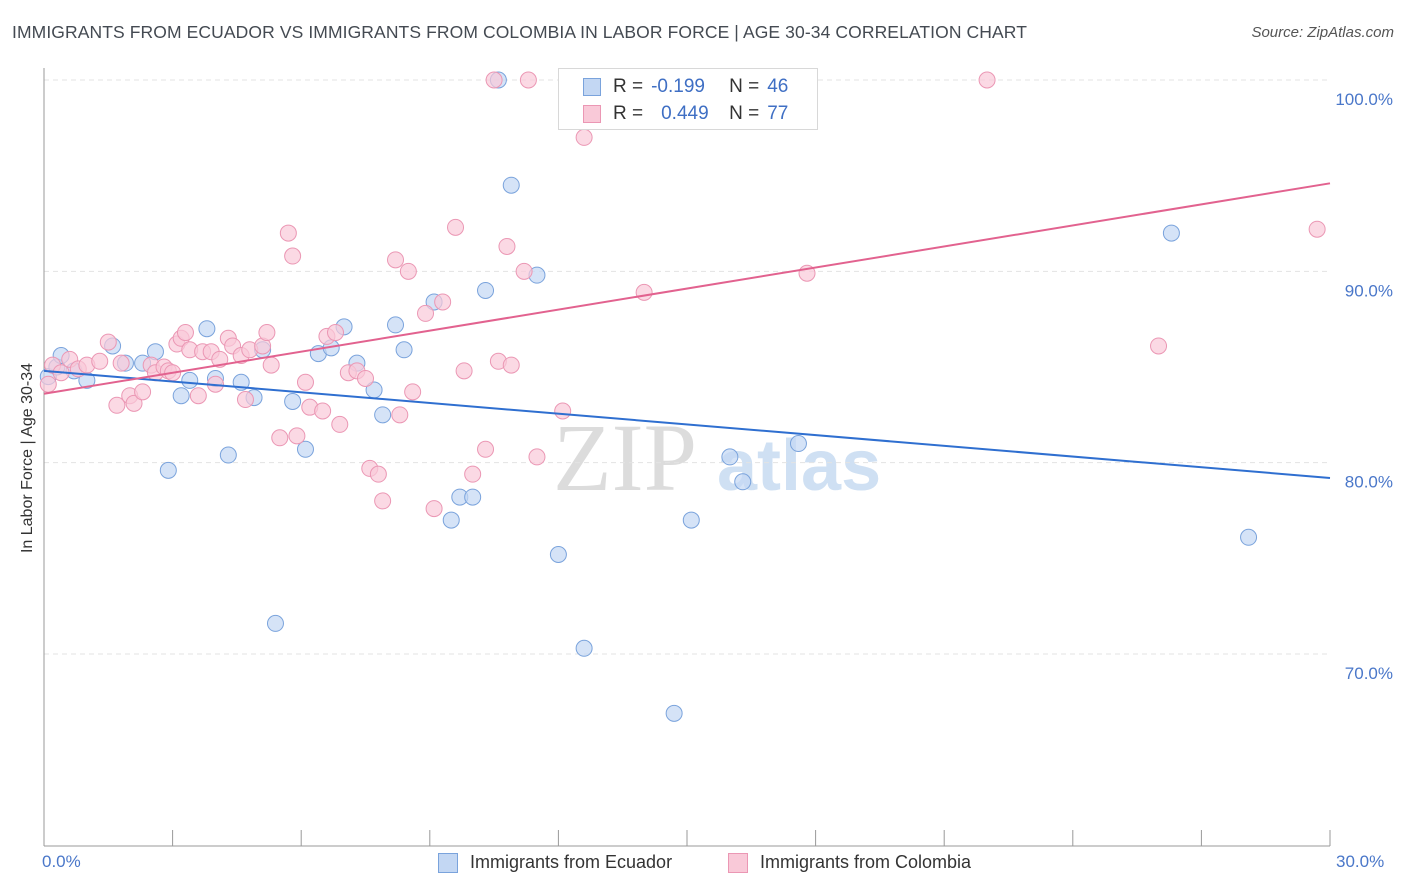  What do you see at coordinates (866, 862) in the screenshot?
I see `bottom-legend-label-colombia: Immigrants from Colombia` at bounding box center [866, 862].